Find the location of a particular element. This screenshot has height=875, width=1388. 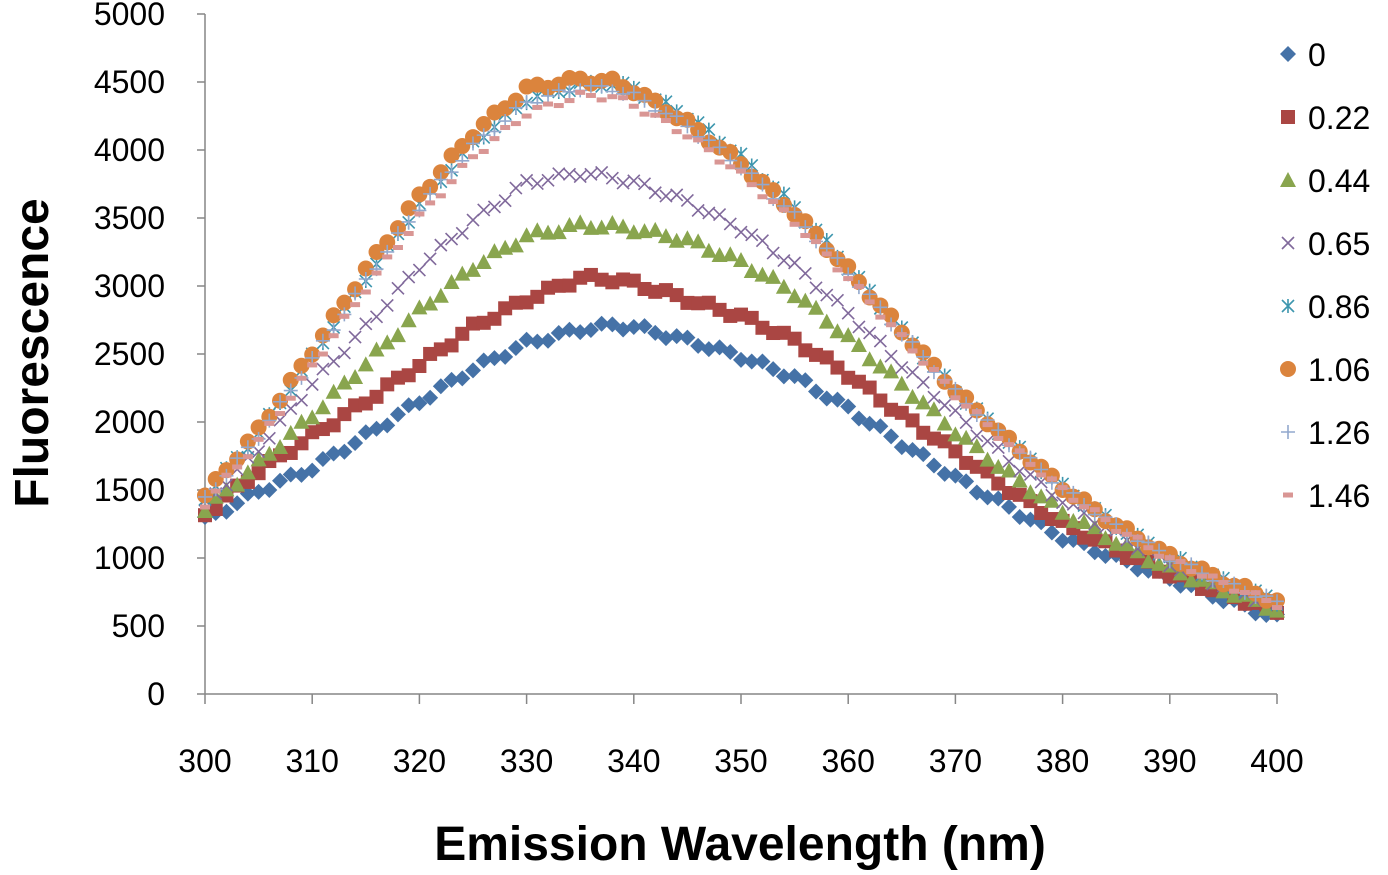

legend-label: 0.86 is located at coordinates (1339, 307).